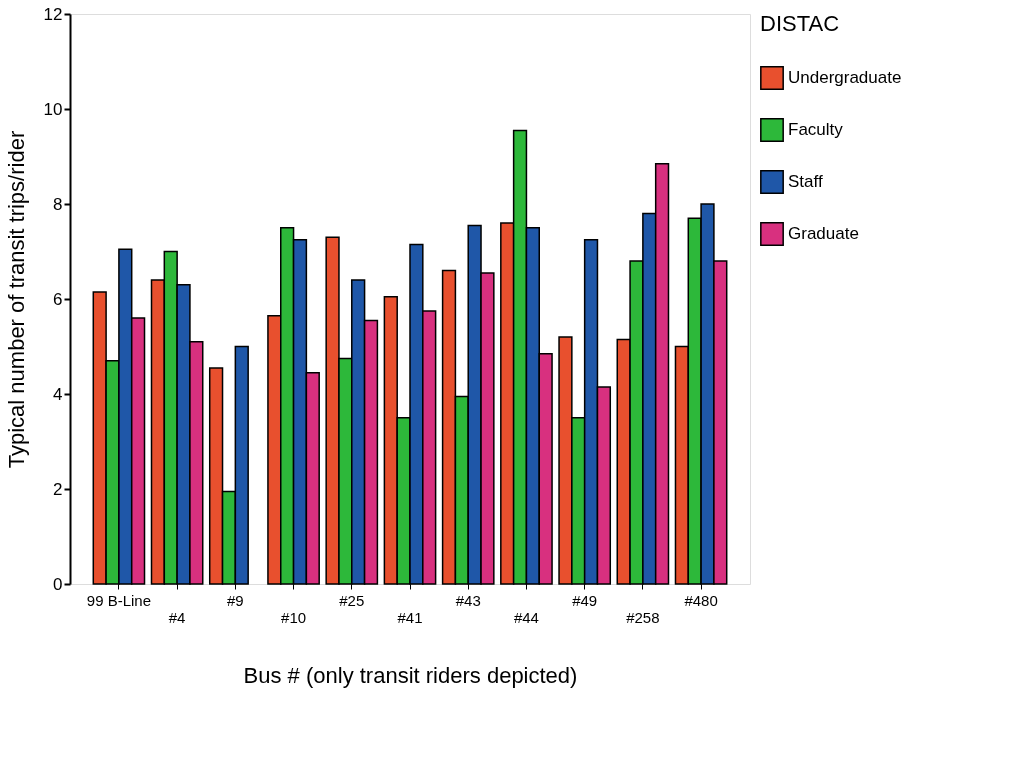 Image resolution: width=1026 pixels, height=766 pixels. Describe the element at coordinates (58, 299) in the screenshot. I see `y-tick-label: 6` at that location.